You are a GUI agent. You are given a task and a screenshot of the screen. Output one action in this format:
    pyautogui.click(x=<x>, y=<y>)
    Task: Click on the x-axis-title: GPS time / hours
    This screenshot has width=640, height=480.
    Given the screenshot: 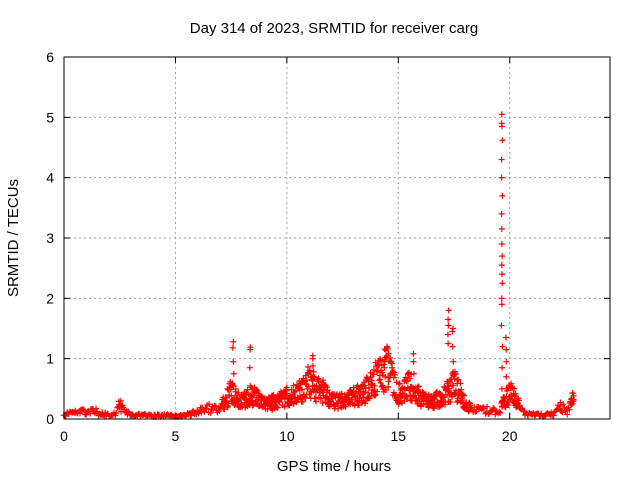 What is the action you would take?
    pyautogui.click(x=334, y=466)
    